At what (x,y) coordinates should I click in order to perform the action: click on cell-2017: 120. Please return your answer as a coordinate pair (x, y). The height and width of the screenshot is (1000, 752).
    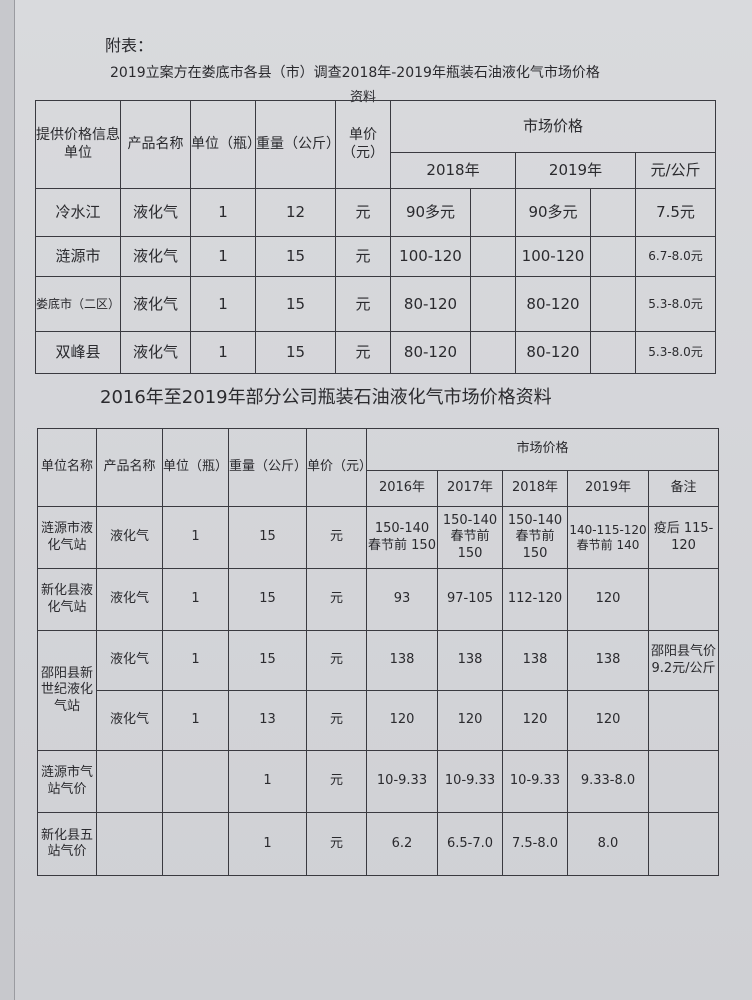
    Looking at the image, I should click on (470, 720).